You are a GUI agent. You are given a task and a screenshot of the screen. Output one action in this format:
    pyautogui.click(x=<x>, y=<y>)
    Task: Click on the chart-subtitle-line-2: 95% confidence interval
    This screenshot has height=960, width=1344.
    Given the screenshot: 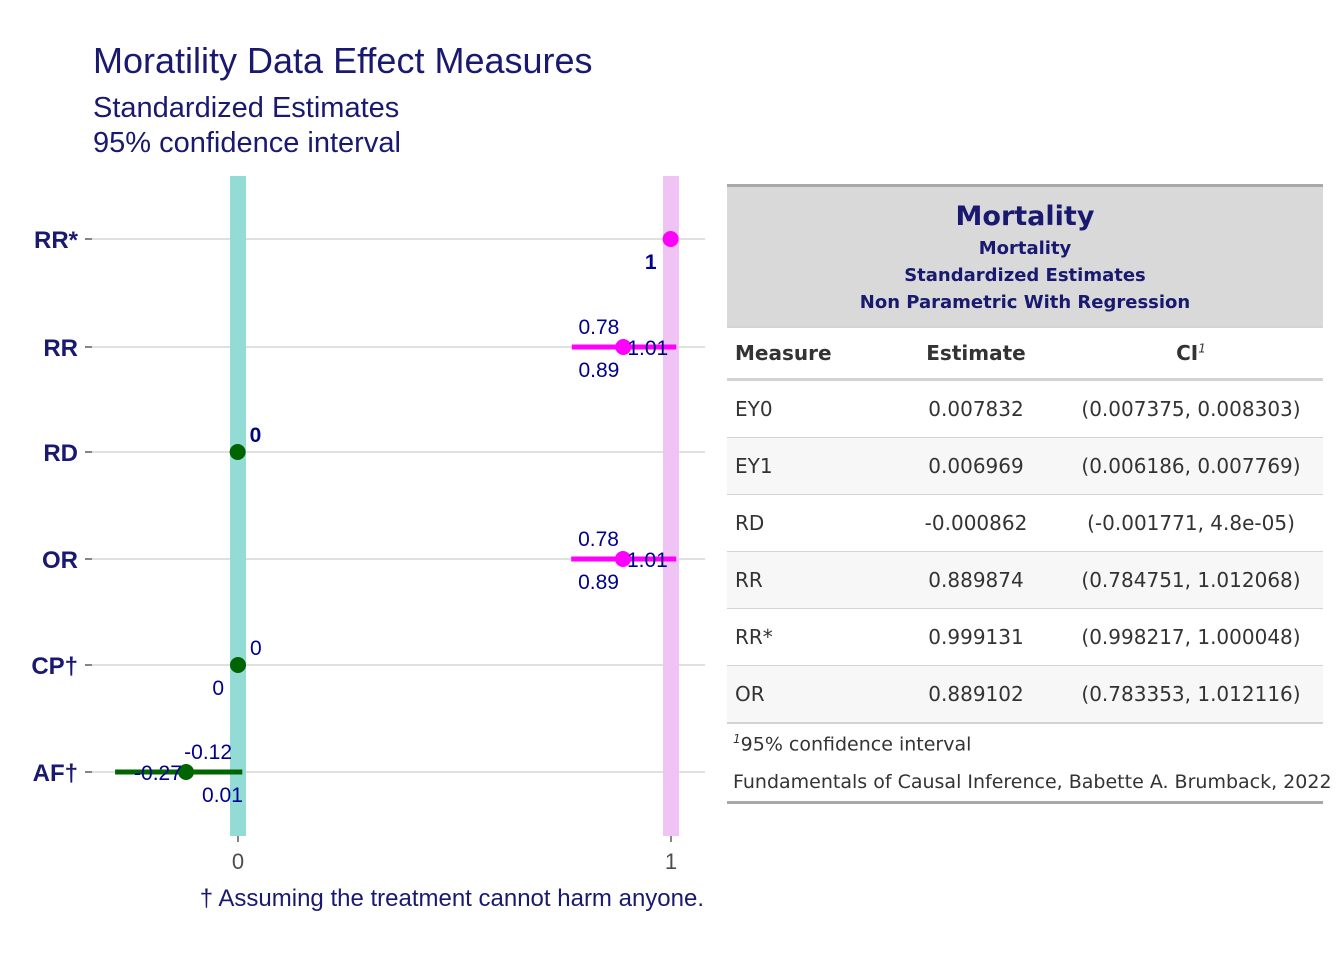 What is the action you would take?
    pyautogui.click(x=247, y=143)
    